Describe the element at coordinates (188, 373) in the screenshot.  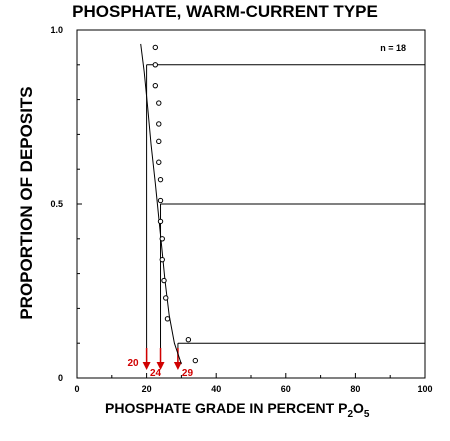
I see `percentile-value-label: 29` at that location.